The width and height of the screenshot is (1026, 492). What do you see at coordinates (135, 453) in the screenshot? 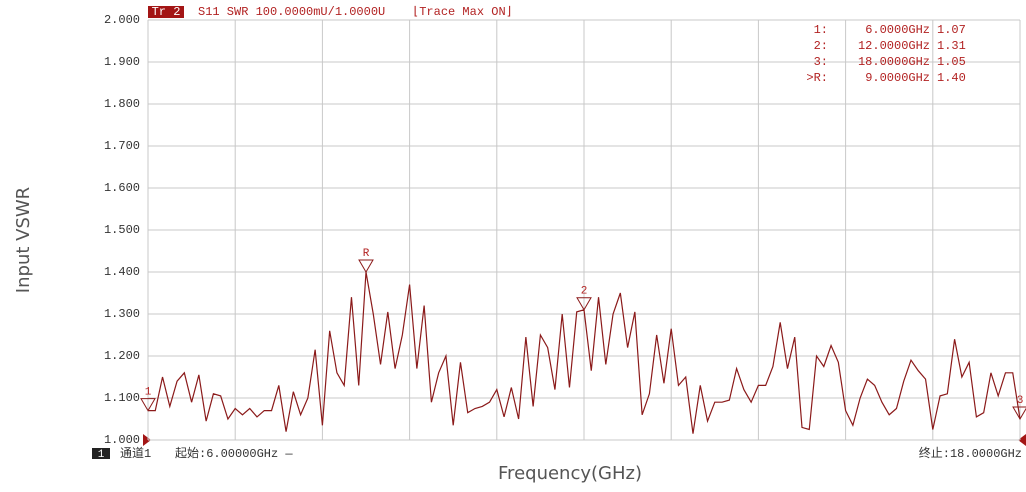
I see `channel: 通道1` at bounding box center [135, 453].